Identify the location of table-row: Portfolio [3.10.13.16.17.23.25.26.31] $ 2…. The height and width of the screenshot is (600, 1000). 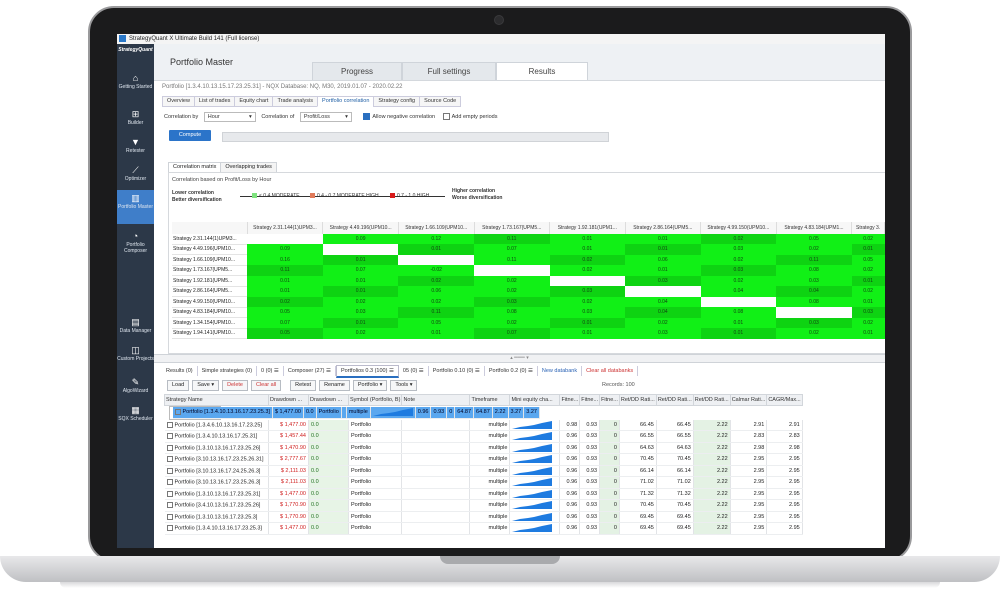
(483, 459).